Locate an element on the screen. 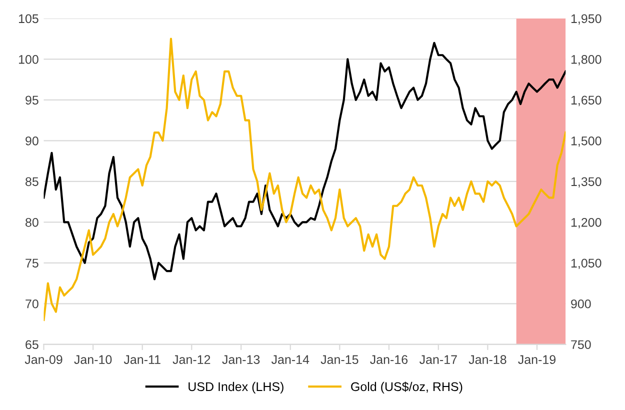 The width and height of the screenshot is (625, 410). legend-label: USD Index (LHS) is located at coordinates (236, 388).